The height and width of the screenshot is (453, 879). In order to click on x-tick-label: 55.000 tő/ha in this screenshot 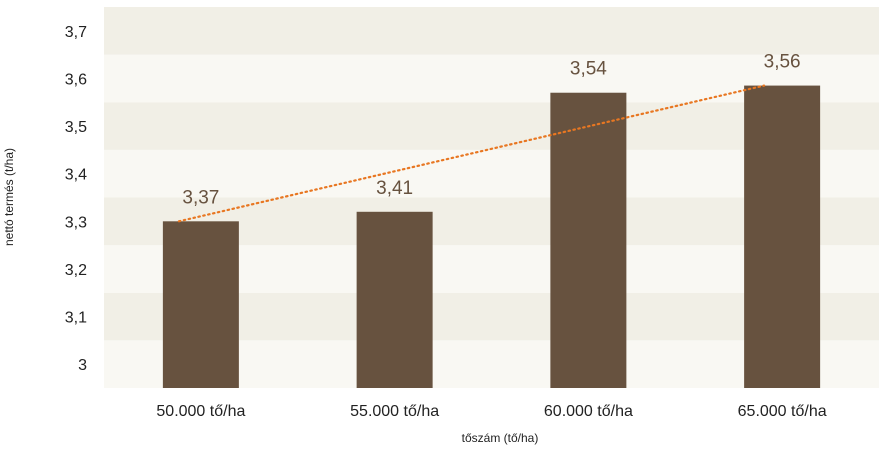, I will do `click(394, 411)`.